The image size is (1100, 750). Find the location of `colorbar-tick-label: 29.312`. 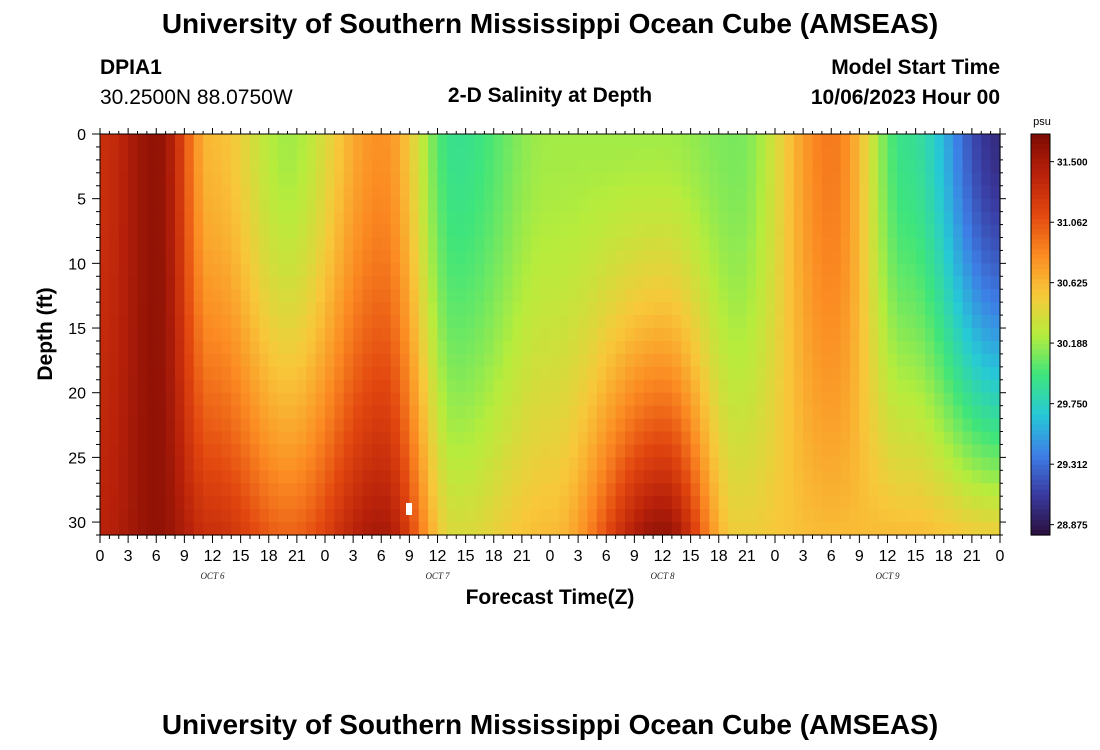

colorbar-tick-label: 29.312 is located at coordinates (1072, 465).